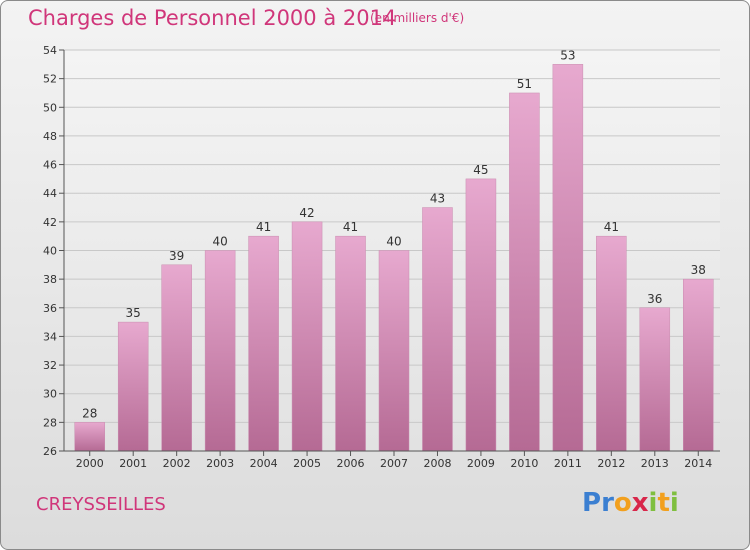 The height and width of the screenshot is (550, 750). I want to click on y-tick-label: 36, so click(50, 308).